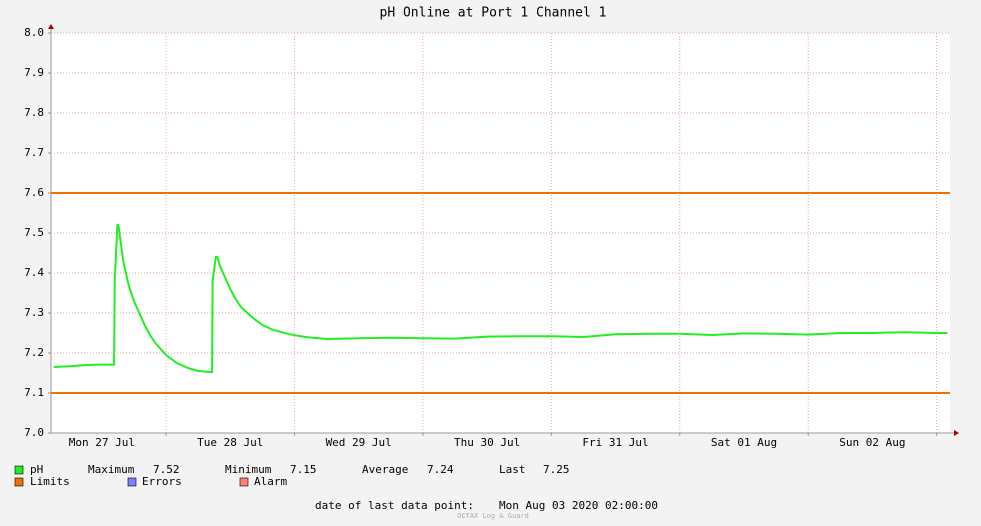 The width and height of the screenshot is (981, 526). What do you see at coordinates (162, 481) in the screenshot?
I see `legend-label: Errors` at bounding box center [162, 481].